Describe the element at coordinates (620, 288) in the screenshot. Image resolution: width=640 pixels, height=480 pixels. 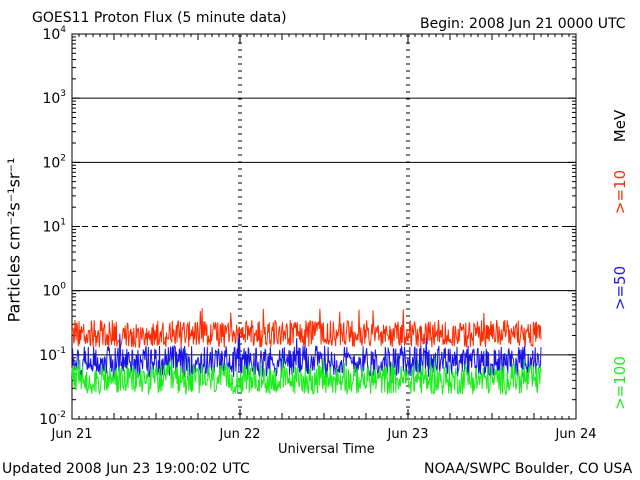
I see `legend-ge50: >=50` at that location.